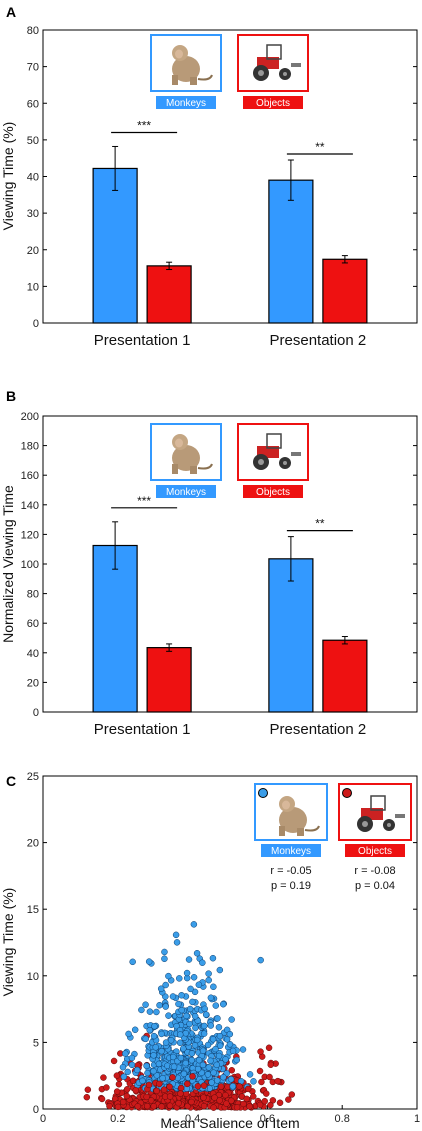  Describe the element at coordinates (142, 729) in the screenshot. I see `category-label-1: Presentation 1` at that location.